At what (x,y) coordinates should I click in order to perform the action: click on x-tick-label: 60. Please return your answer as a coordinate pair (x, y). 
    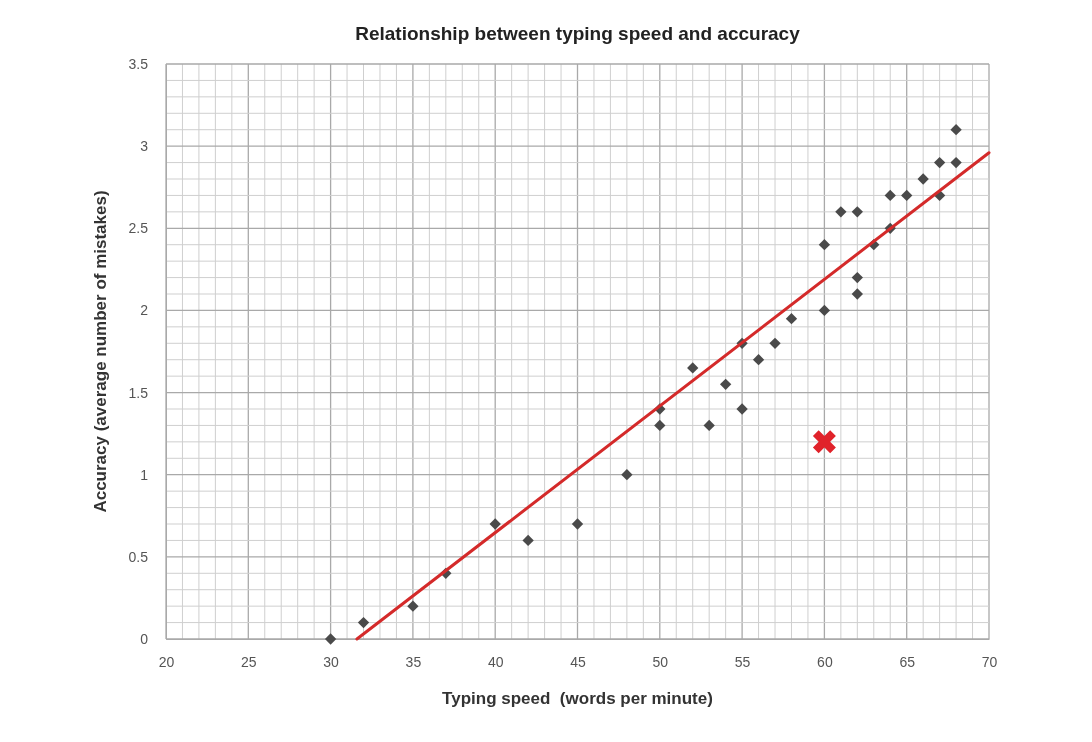
    Looking at the image, I should click on (825, 661).